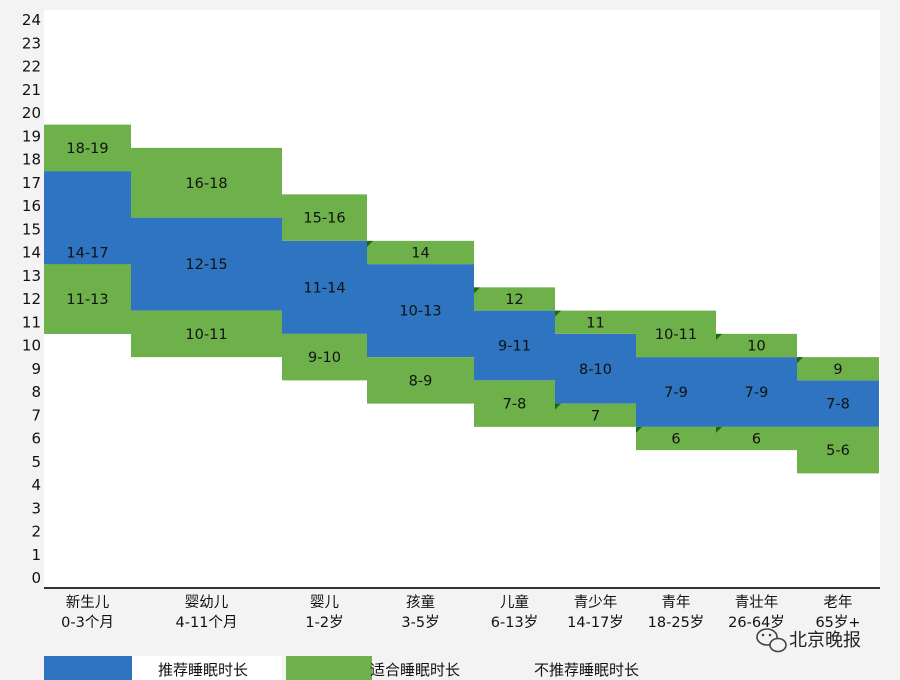  Describe the element at coordinates (36, 485) in the screenshot. I see `y-tick-label: 4` at that location.